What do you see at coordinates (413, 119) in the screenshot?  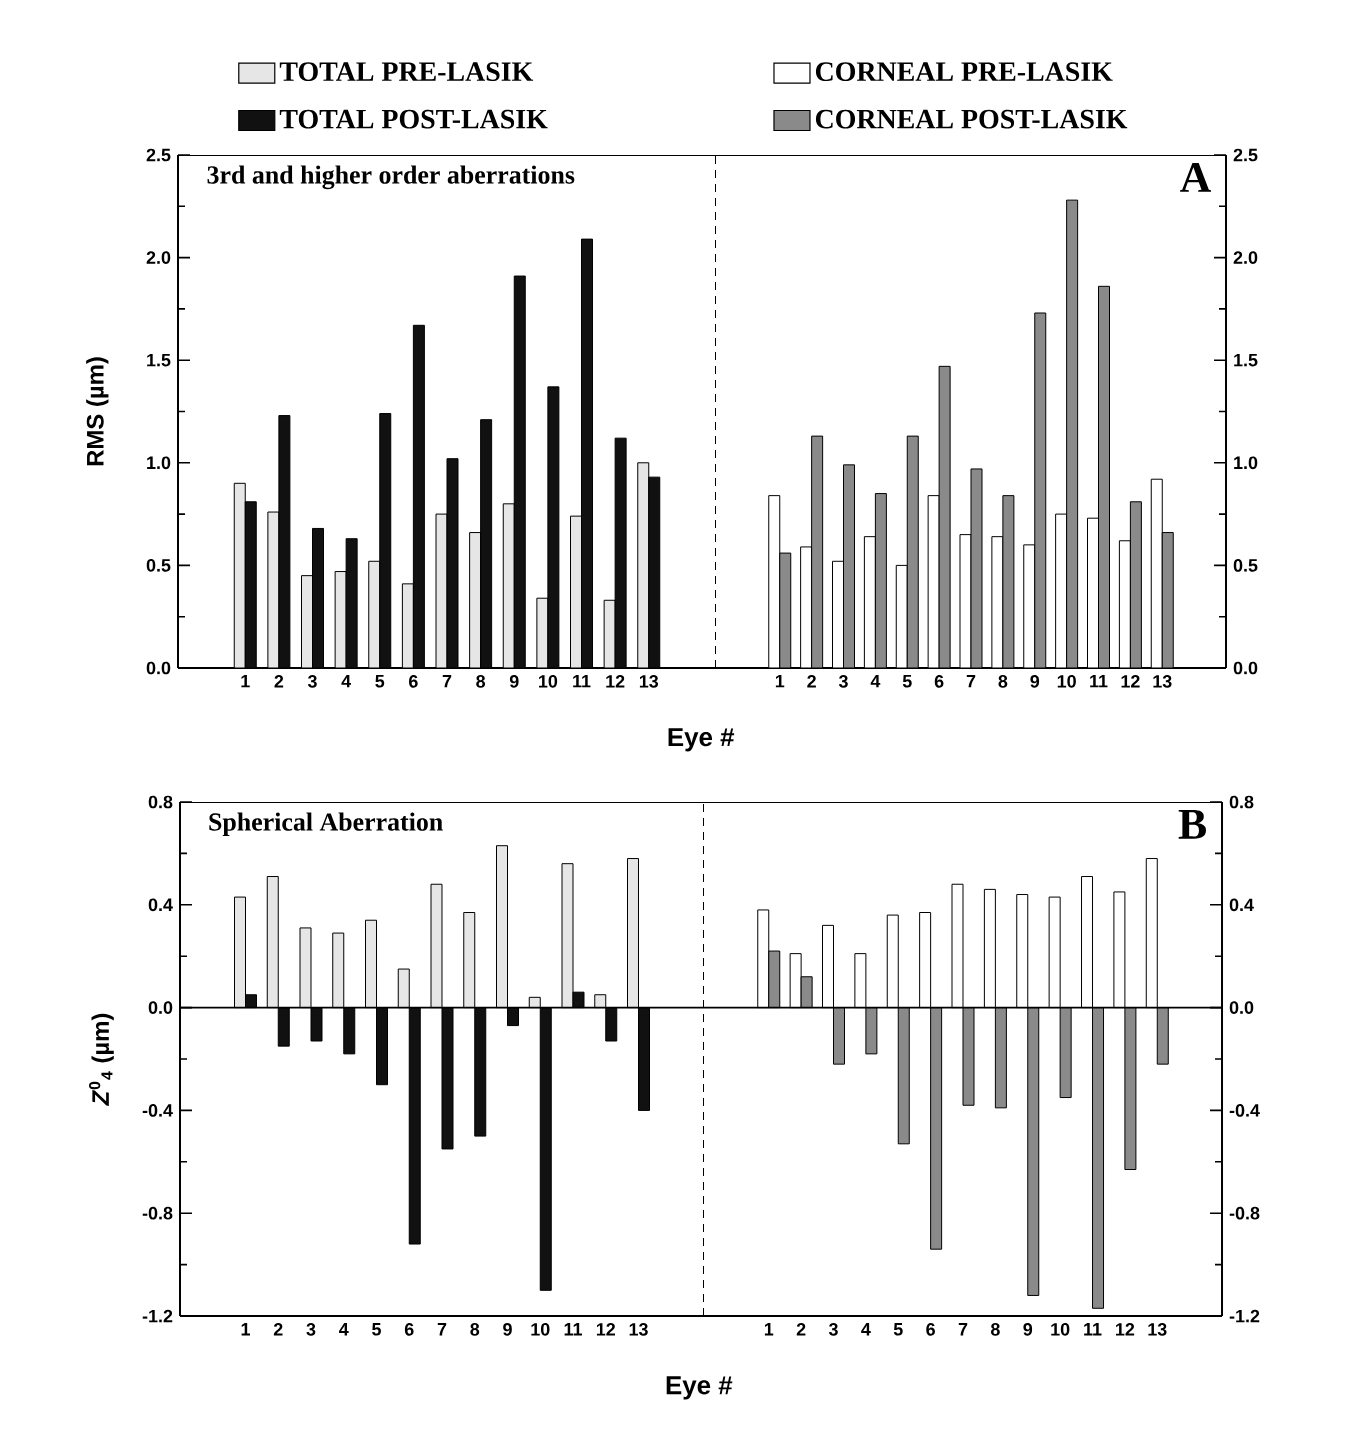 I see `legend-label: TOTAL POST-LASIK` at bounding box center [413, 119].